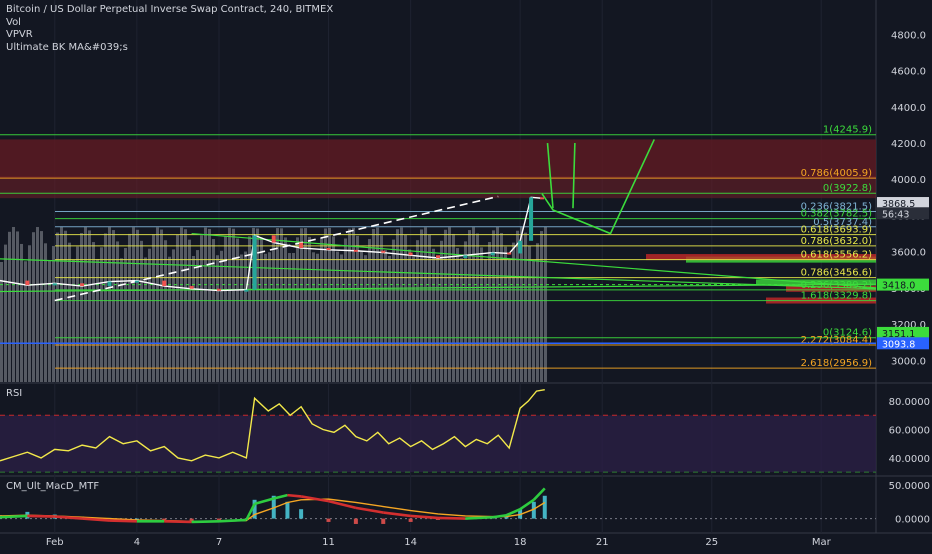 The width and height of the screenshot is (932, 554). I want to click on time-tick-label: Feb, so click(55, 542).